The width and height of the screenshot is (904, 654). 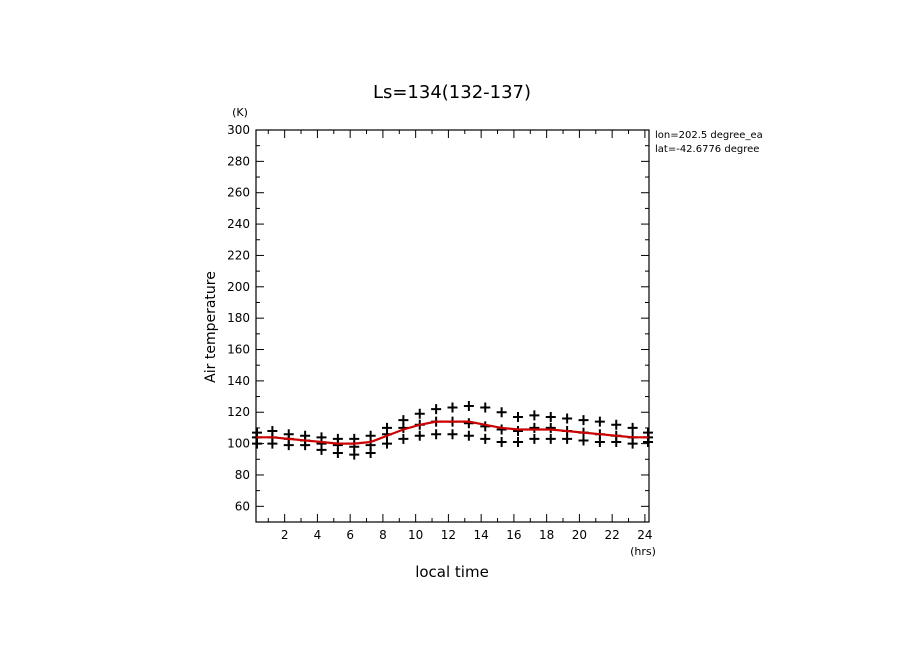 I want to click on y-tick-label: 100, so click(x=238, y=444).